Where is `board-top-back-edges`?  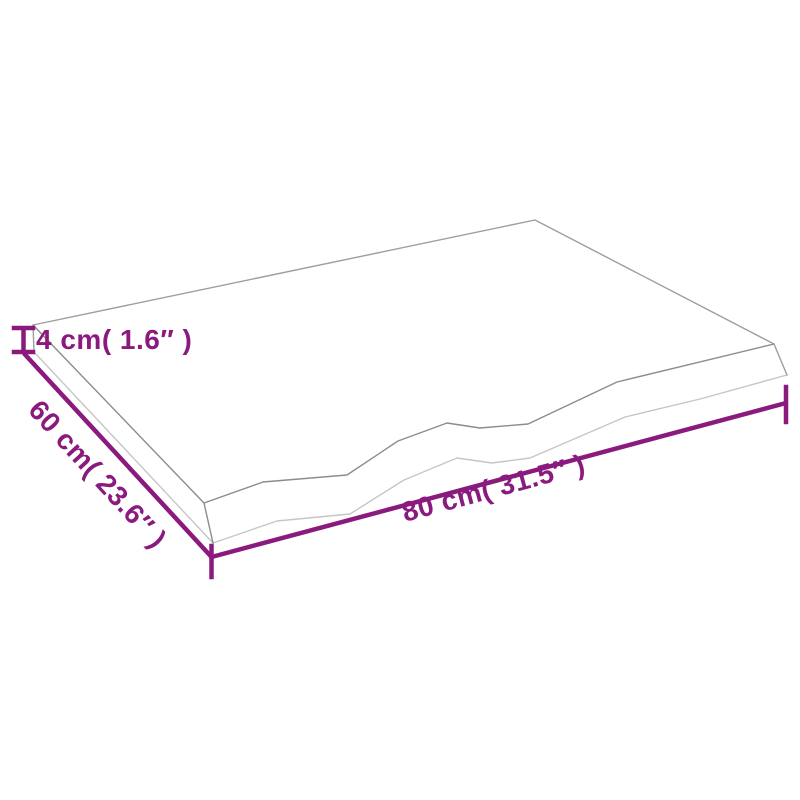 board-top-back-edges is located at coordinates (403, 282).